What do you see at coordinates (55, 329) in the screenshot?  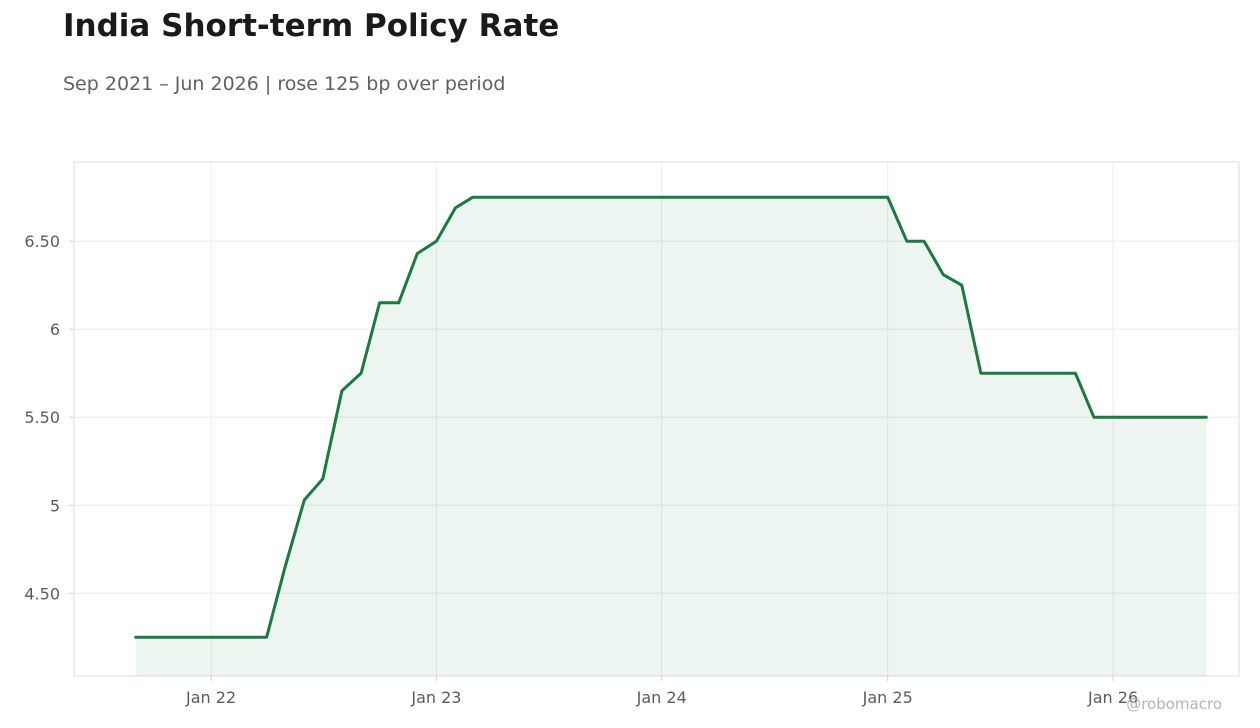 I see `y-tick-label-3: 6` at bounding box center [55, 329].